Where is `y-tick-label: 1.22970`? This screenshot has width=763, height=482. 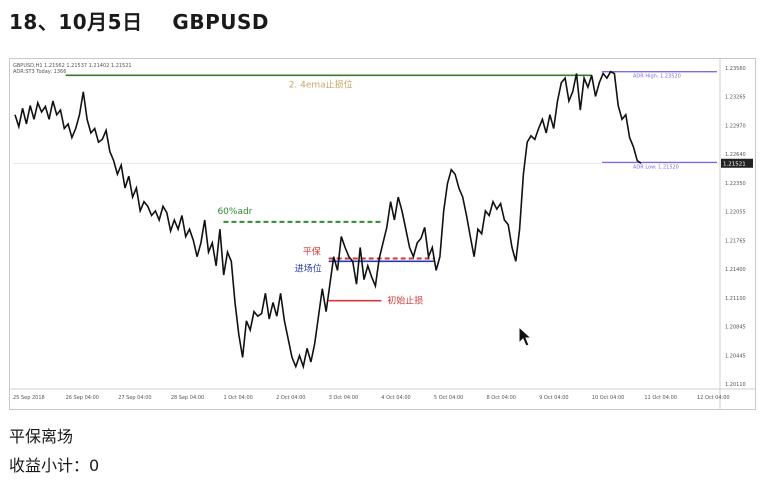 y-tick-label: 1.22970 is located at coordinates (735, 126).